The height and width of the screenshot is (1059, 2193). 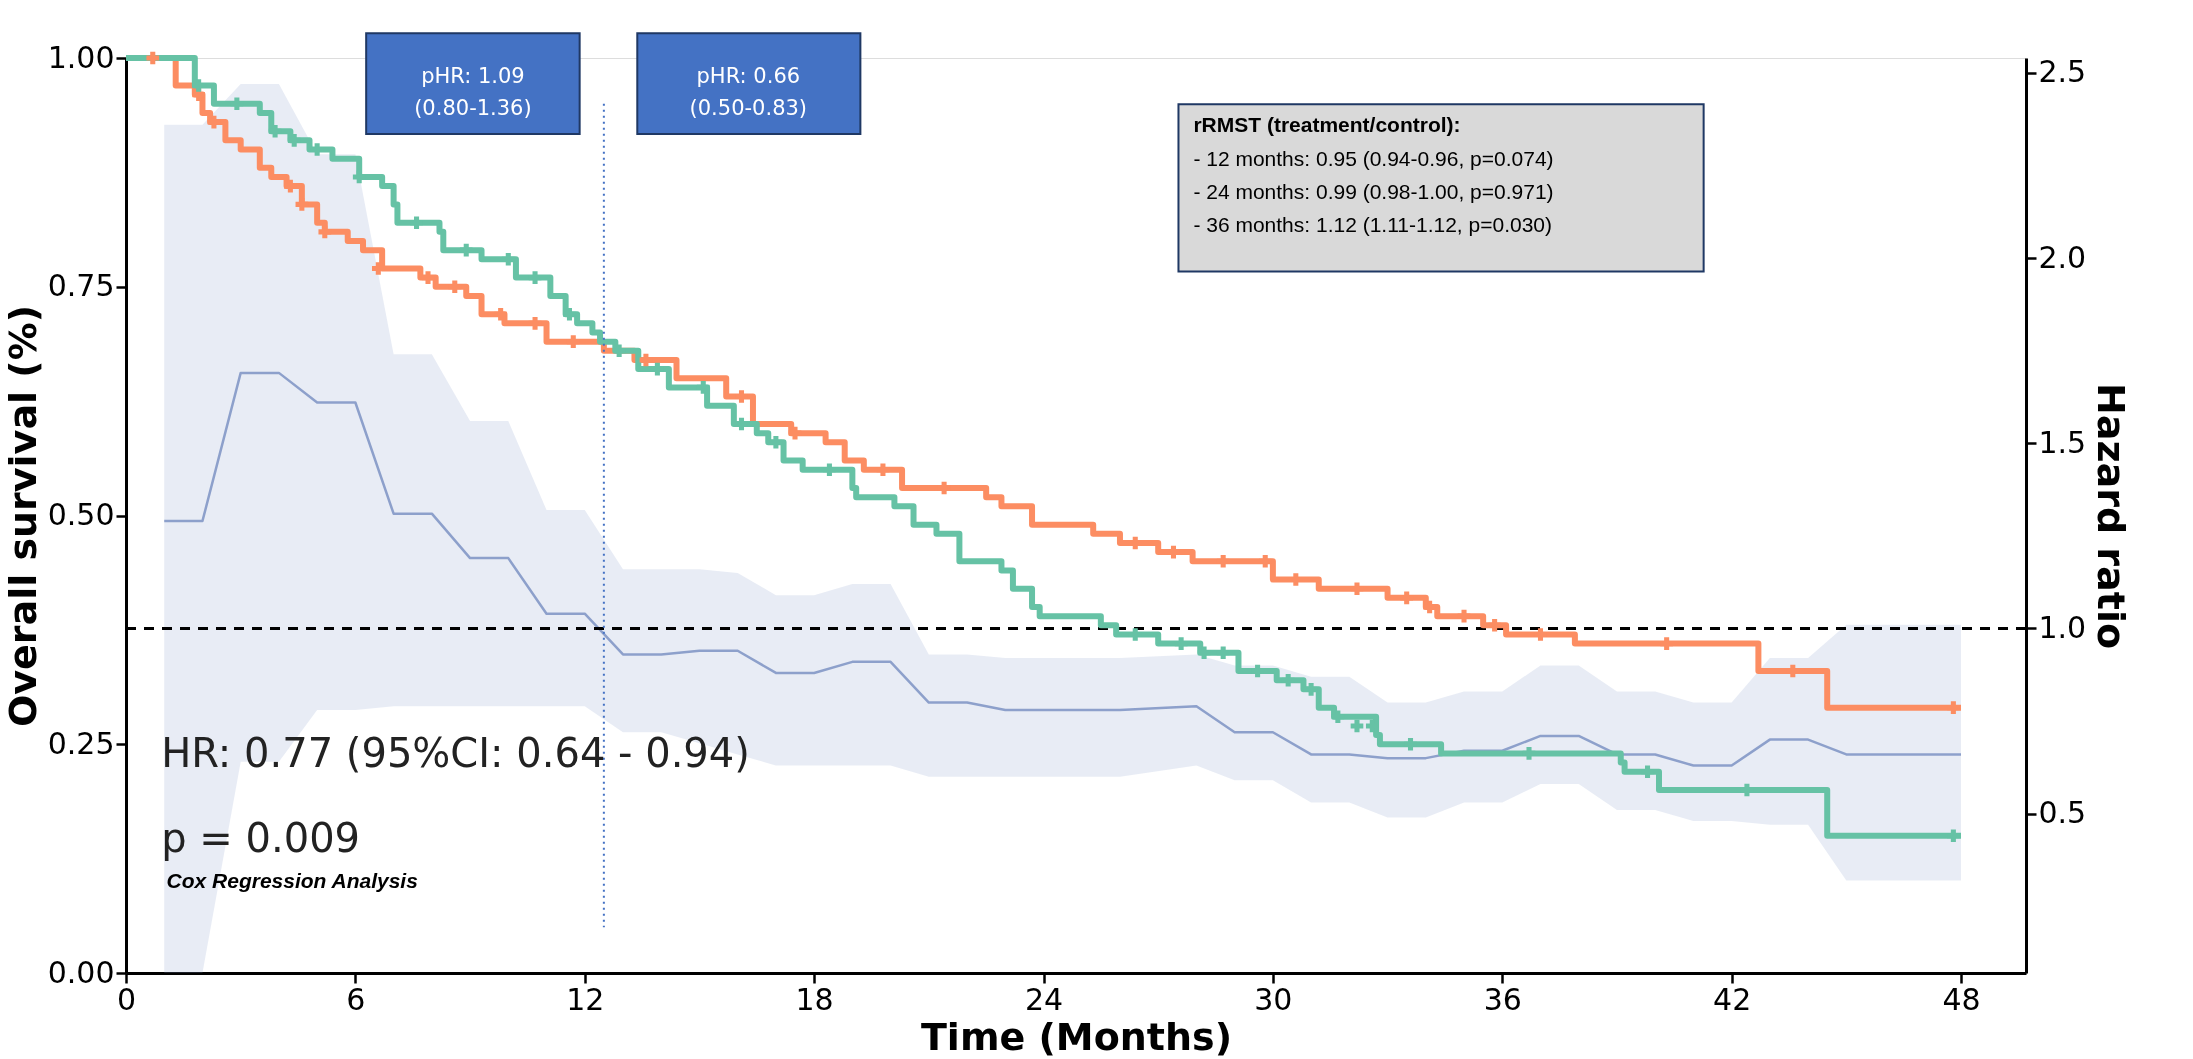 What do you see at coordinates (2062, 257) in the screenshot?
I see `y2-tick-label: 2.0` at bounding box center [2062, 257].